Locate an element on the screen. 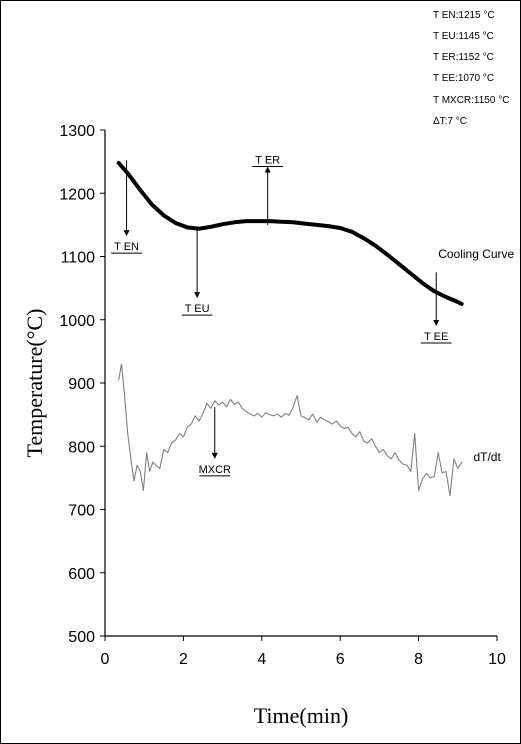 Image resolution: width=521 pixels, height=744 pixels. annotation-label: T EE is located at coordinates (436, 337).